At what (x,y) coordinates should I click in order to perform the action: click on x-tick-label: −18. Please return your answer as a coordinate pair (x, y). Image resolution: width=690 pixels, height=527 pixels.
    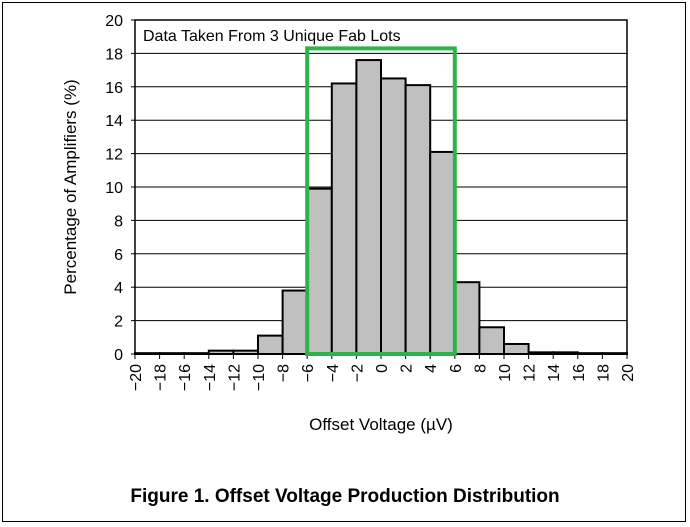
    Looking at the image, I should click on (161, 377).